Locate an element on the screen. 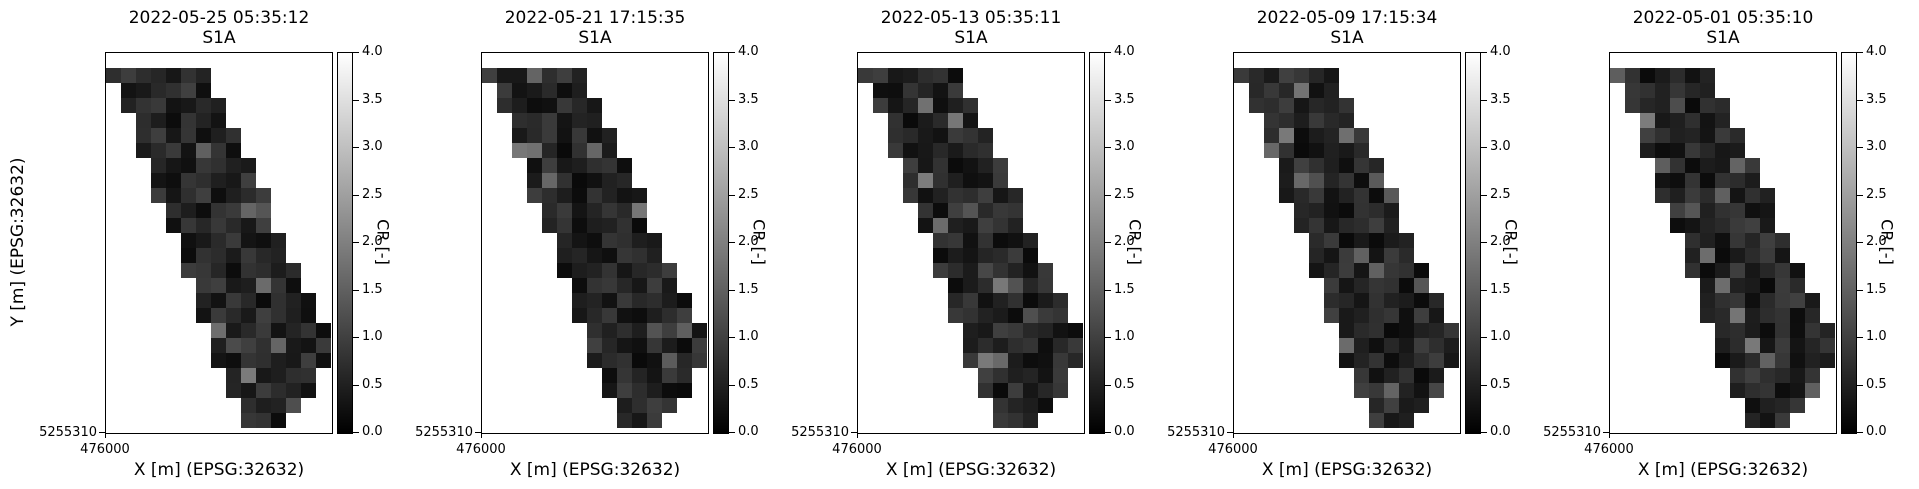 The image size is (1919, 489). heatmap-plot-area is located at coordinates (219, 243).